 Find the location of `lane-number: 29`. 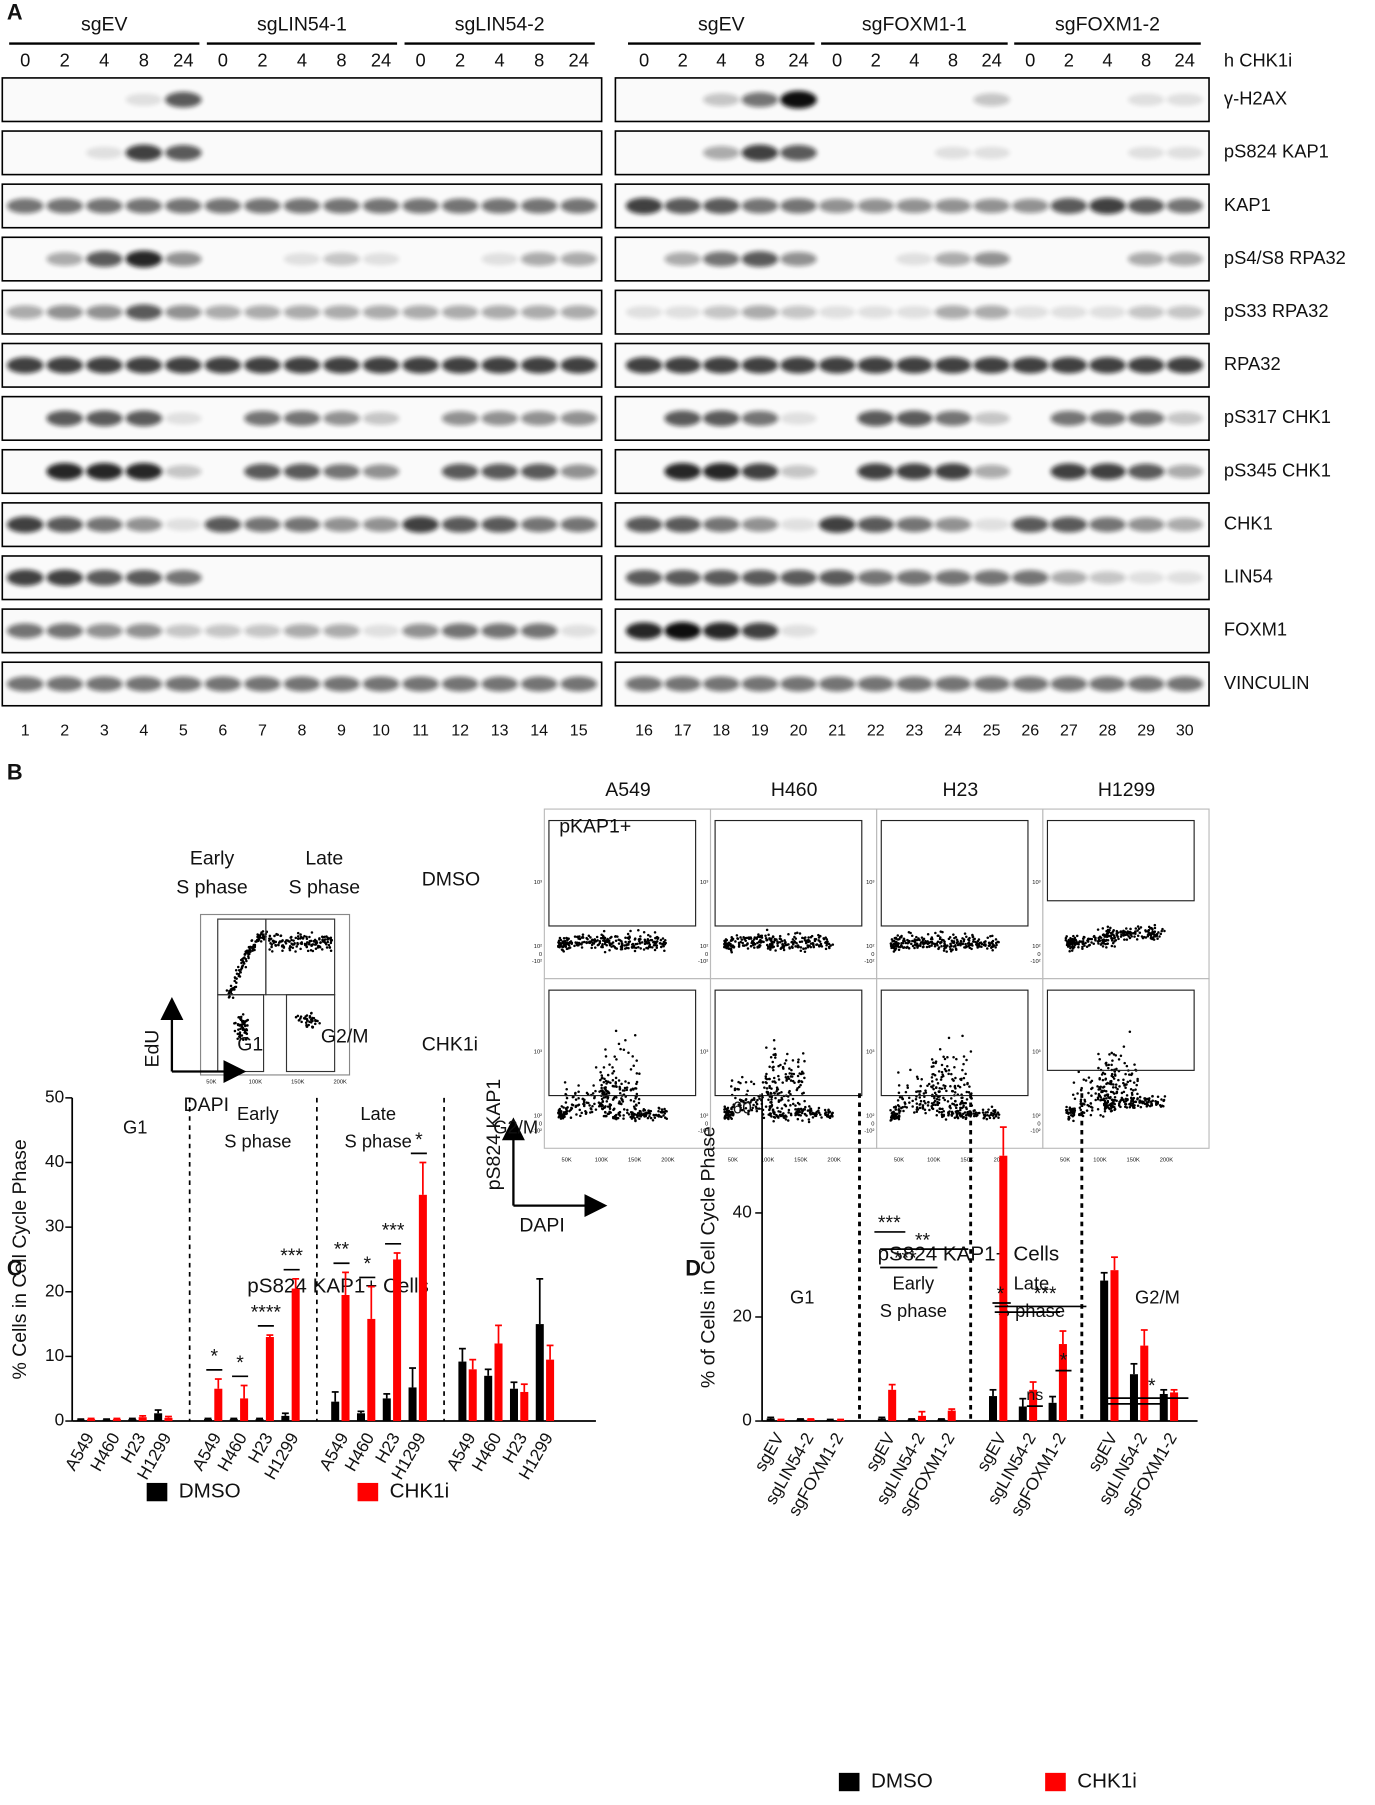

lane-number: 29 is located at coordinates (1146, 730).